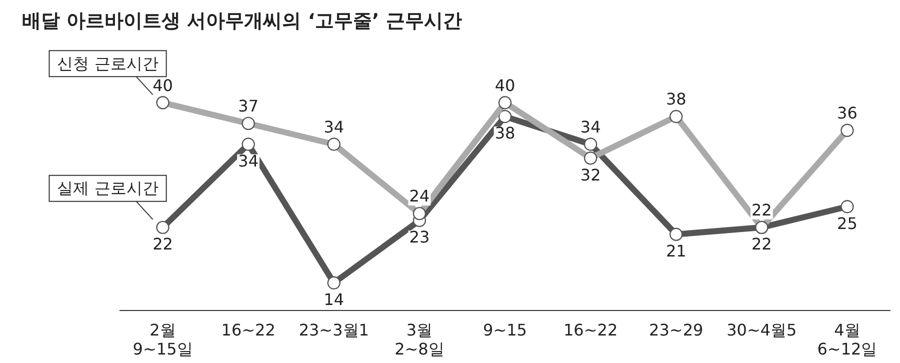 The height and width of the screenshot is (363, 900). Describe the element at coordinates (242, 21) in the screenshot. I see `chart-title: 배달 아르바이트생 서아무개씨의 ‘고무줄’ 근무시간` at that location.